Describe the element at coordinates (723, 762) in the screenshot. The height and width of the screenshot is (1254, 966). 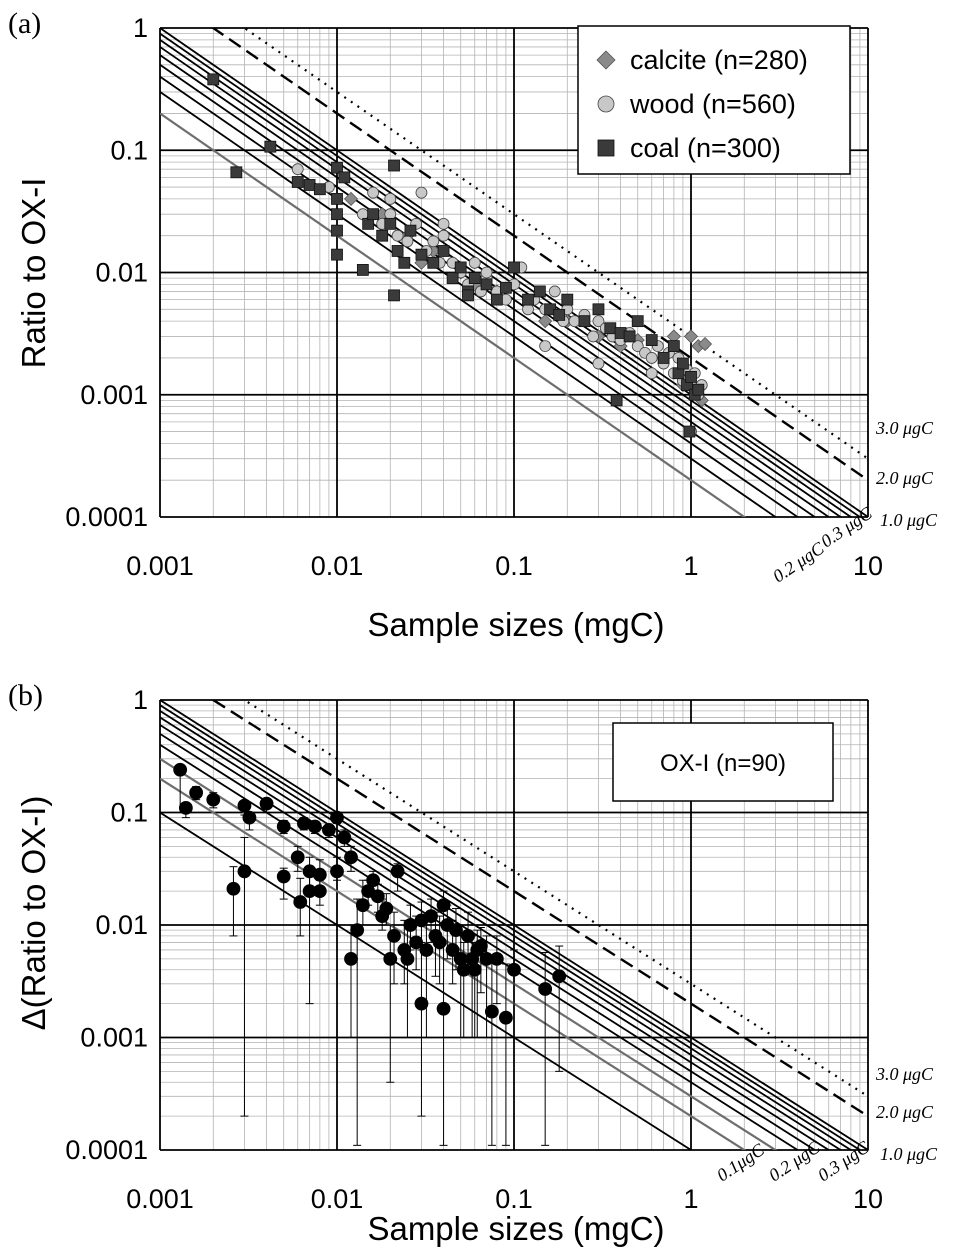
I see `panel-b-legend: OX-I (n=90)` at that location.